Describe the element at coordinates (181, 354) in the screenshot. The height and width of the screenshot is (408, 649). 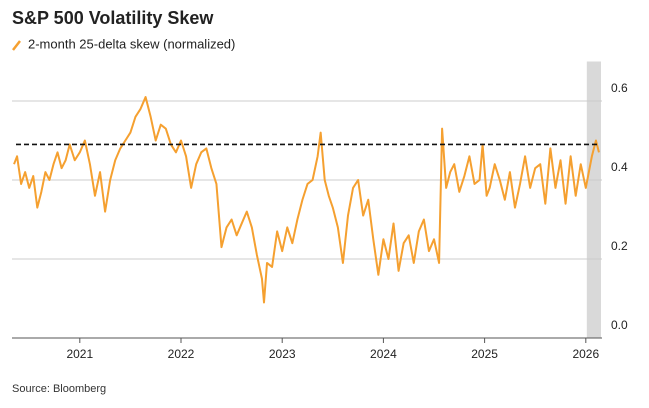
I see `x-tick-label: 2022` at that location.